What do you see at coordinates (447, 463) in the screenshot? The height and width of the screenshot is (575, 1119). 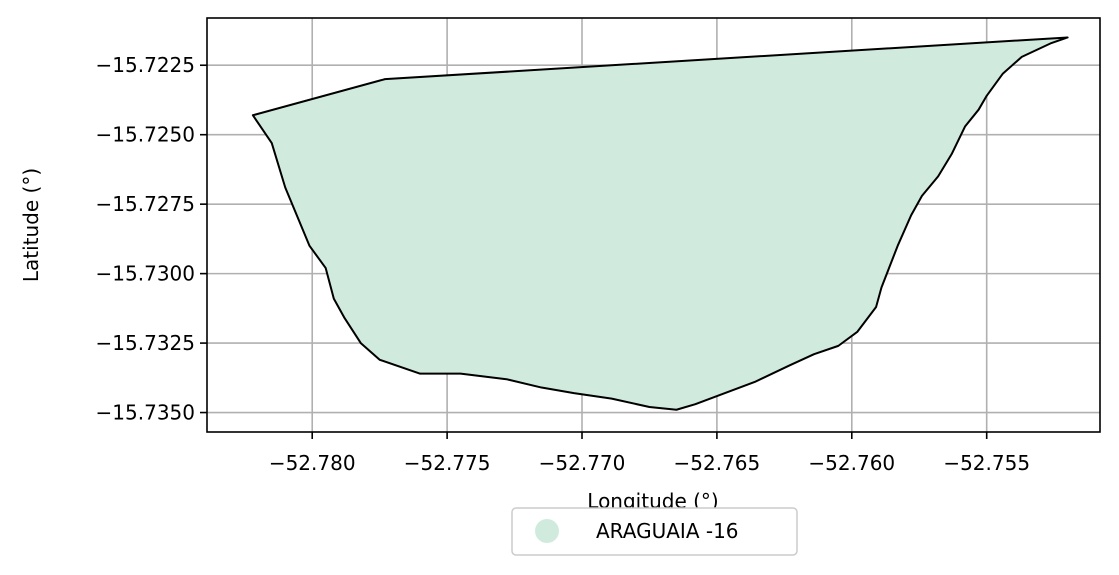 I see `x-tick-label: −52.775` at bounding box center [447, 463].